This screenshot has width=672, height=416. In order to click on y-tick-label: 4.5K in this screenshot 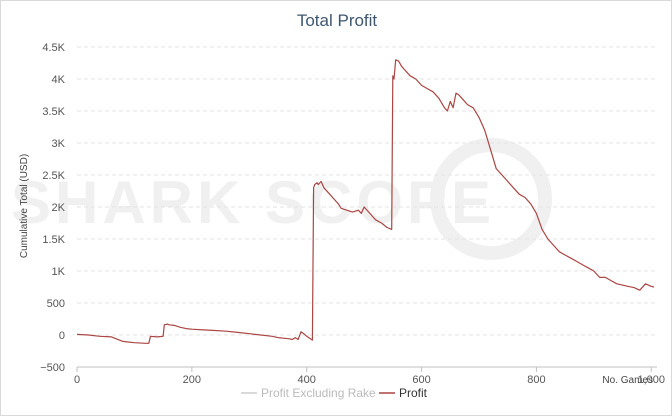, I will do `click(53, 48)`.